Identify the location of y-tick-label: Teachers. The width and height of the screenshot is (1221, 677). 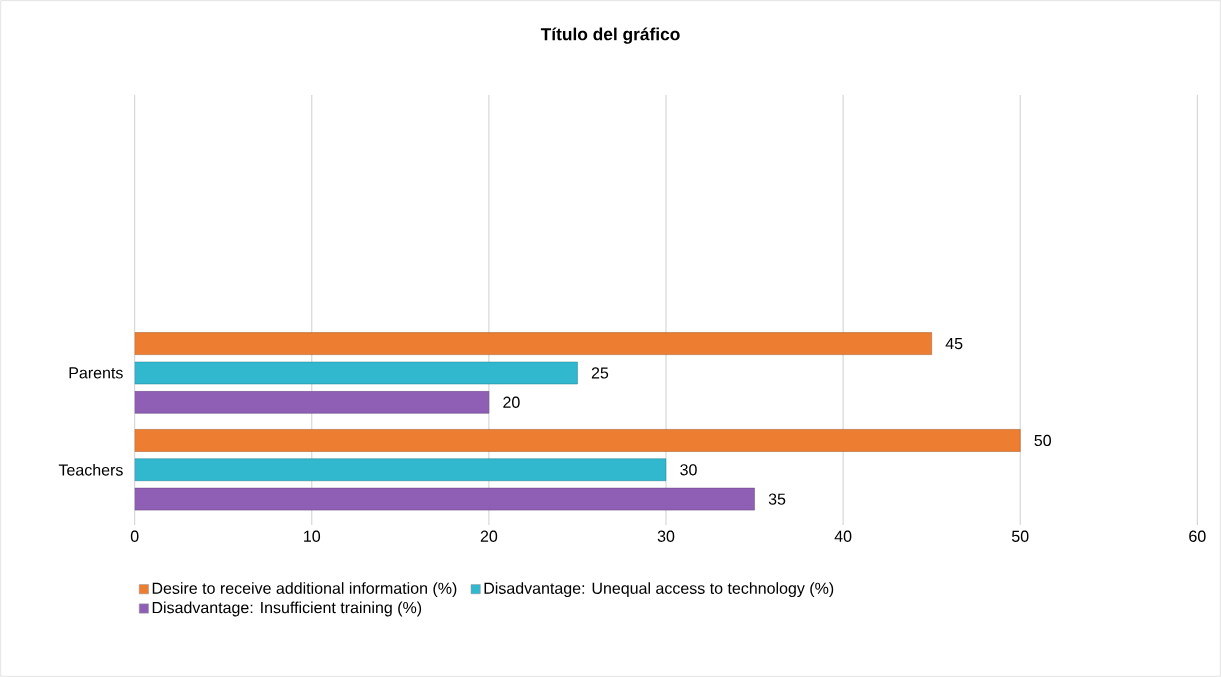
(90, 469).